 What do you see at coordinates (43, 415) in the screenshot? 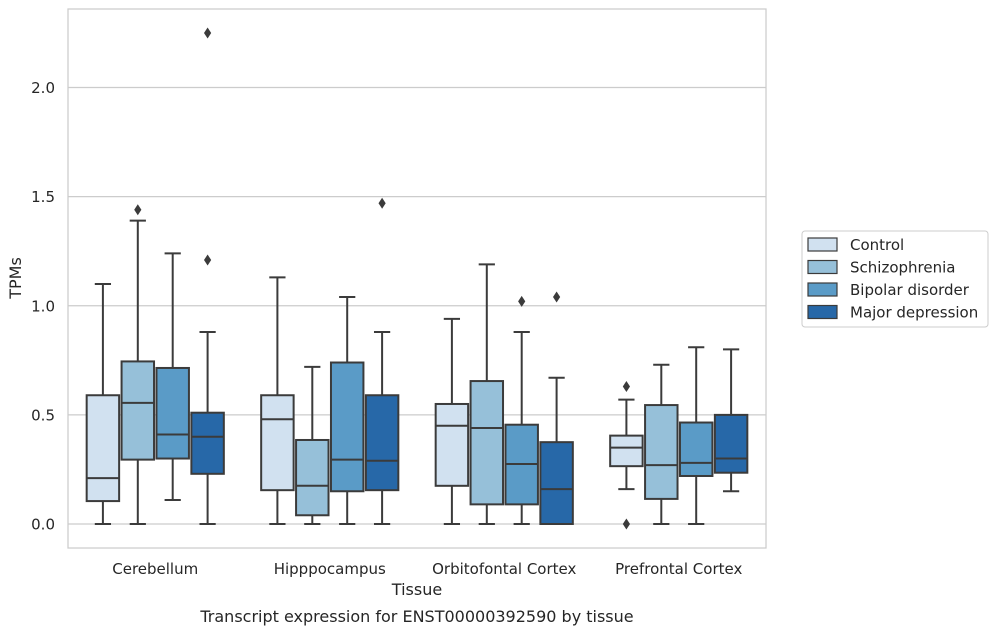
I see `y-tick-label: 0.5` at bounding box center [43, 415].